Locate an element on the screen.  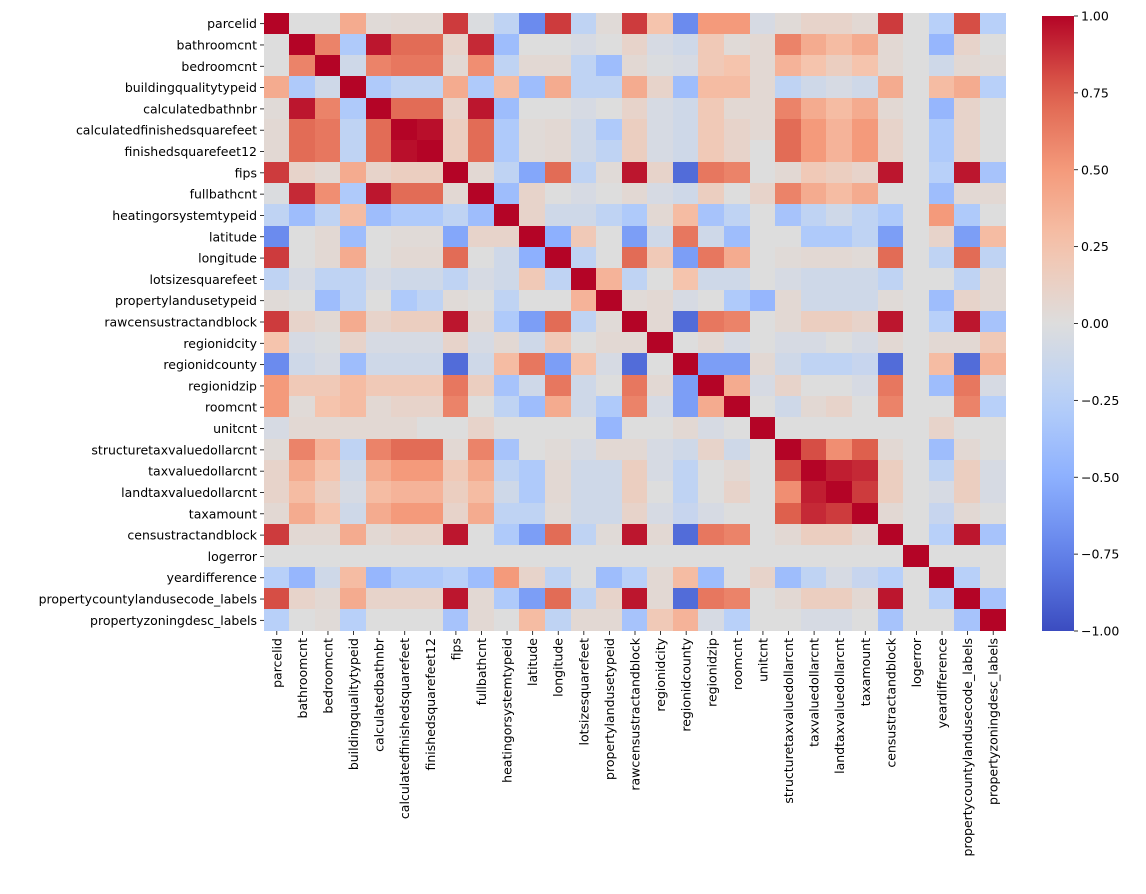
heatmap-cell-regionidzip-structuretaxvaluedollarcnt is located at coordinates (788, 386).